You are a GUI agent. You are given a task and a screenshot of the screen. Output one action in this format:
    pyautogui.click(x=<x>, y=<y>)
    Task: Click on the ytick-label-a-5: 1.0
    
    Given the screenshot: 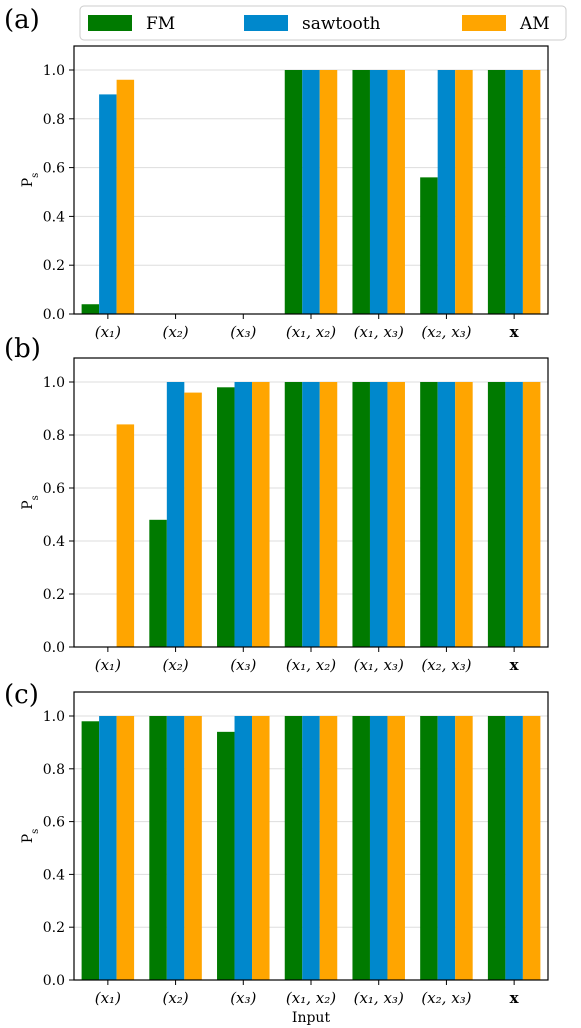 What is the action you would take?
    pyautogui.click(x=54, y=71)
    